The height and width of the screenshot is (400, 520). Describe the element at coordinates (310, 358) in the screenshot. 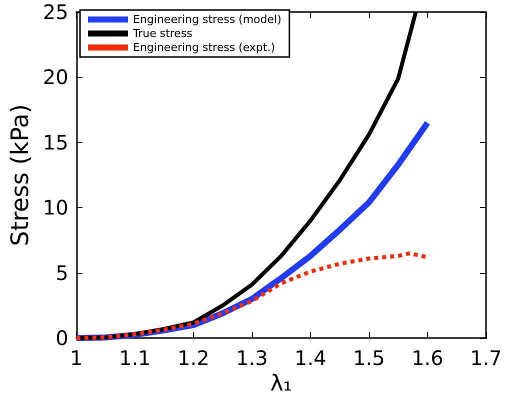

I see `x-tick-label: 1.4` at that location.